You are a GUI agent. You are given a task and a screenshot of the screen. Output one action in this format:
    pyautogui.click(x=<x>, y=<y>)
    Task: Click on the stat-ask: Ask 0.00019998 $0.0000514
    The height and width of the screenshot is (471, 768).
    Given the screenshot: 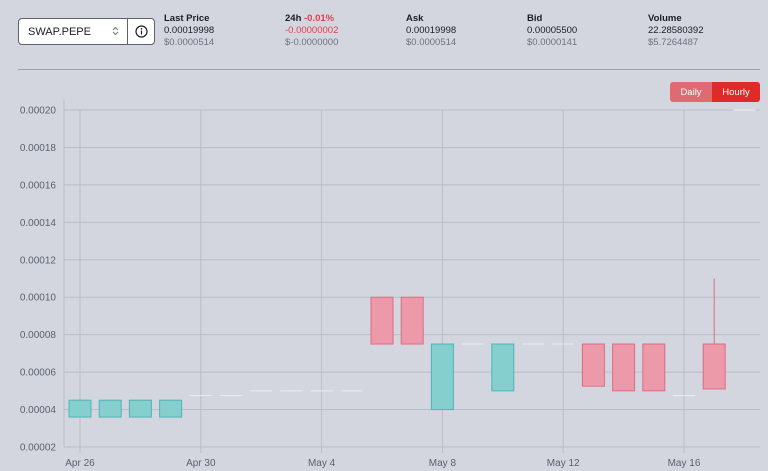 What is the action you would take?
    pyautogui.click(x=431, y=31)
    